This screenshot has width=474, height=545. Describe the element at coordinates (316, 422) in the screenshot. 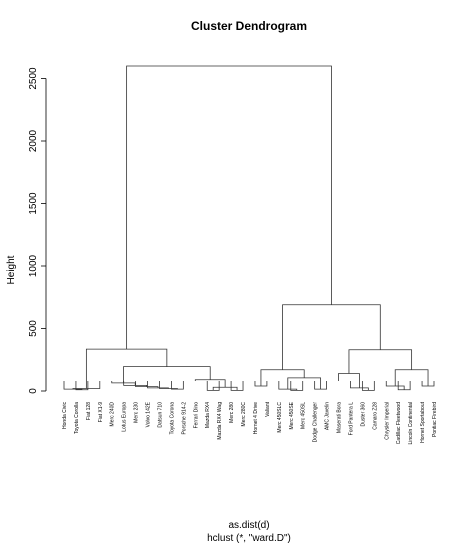

I see `leaf-label: Dodge Challenger` at that location.